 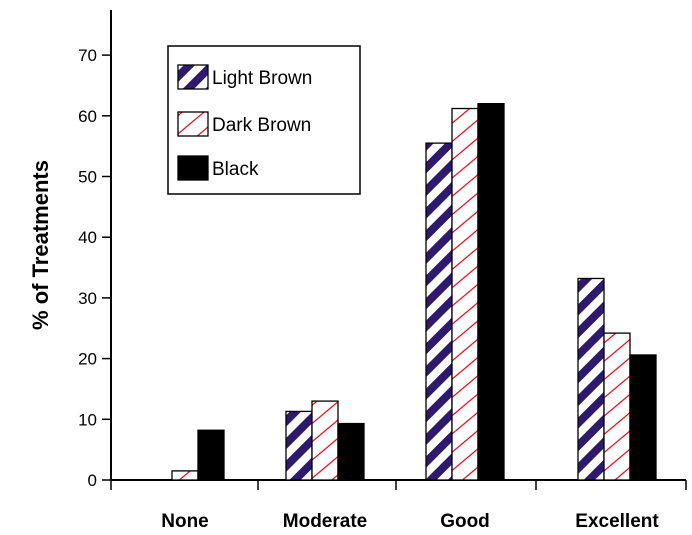 I want to click on legend-label: Black, so click(x=235, y=169).